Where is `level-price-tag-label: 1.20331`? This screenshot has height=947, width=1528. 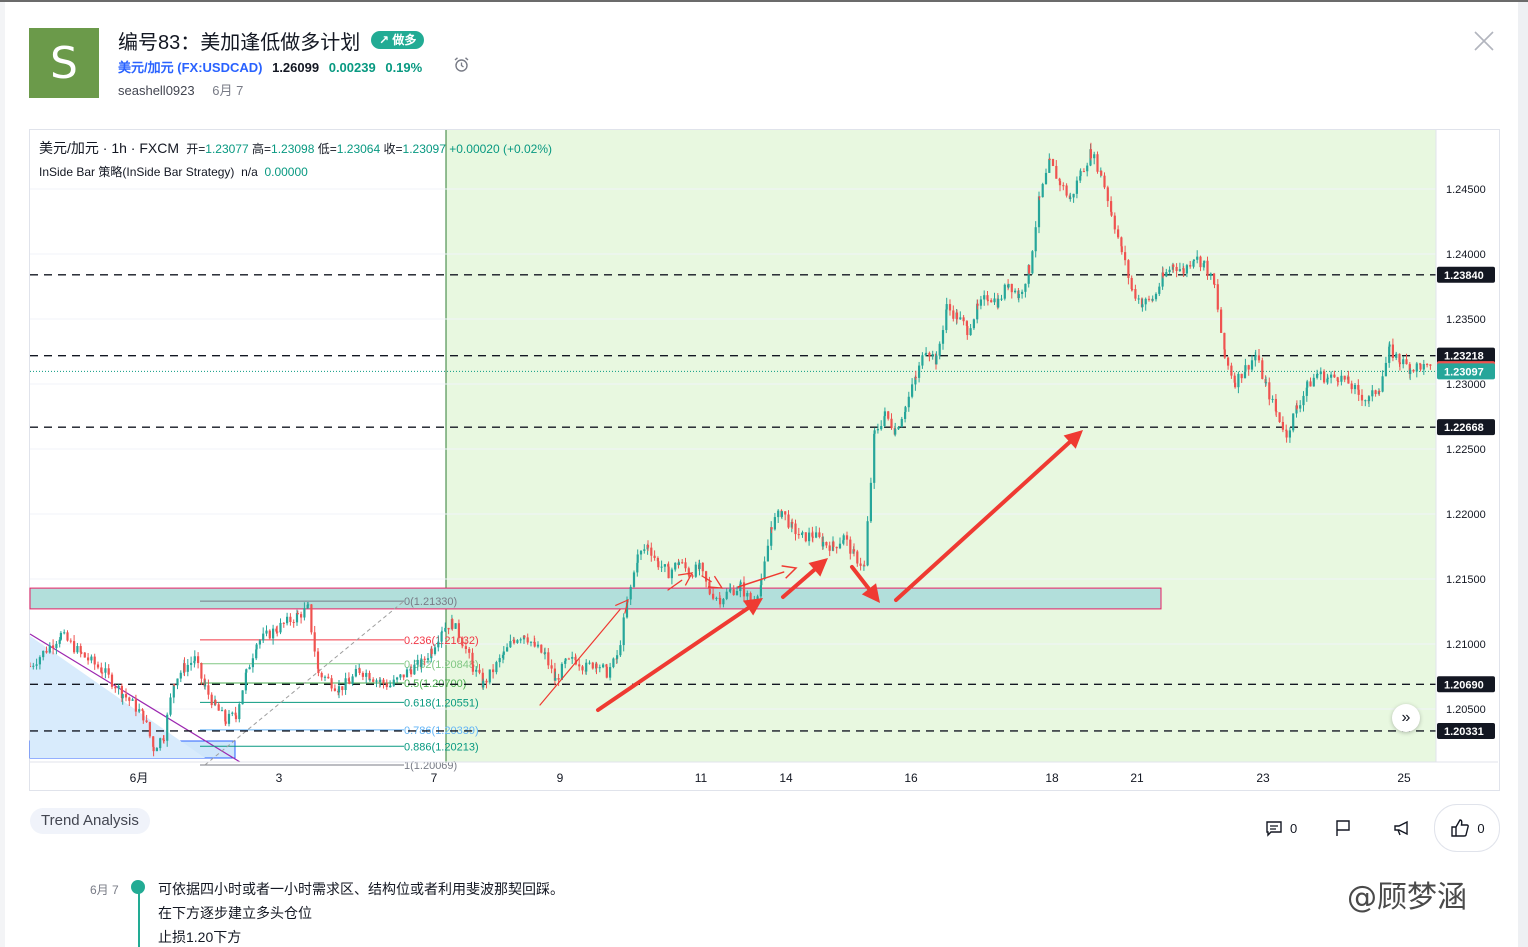
level-price-tag-label: 1.20331 is located at coordinates (1464, 732).